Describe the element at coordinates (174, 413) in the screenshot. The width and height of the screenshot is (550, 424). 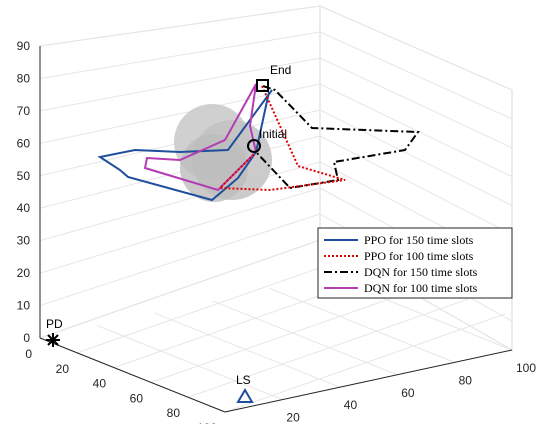
I see `y-tick-label: 80` at that location.